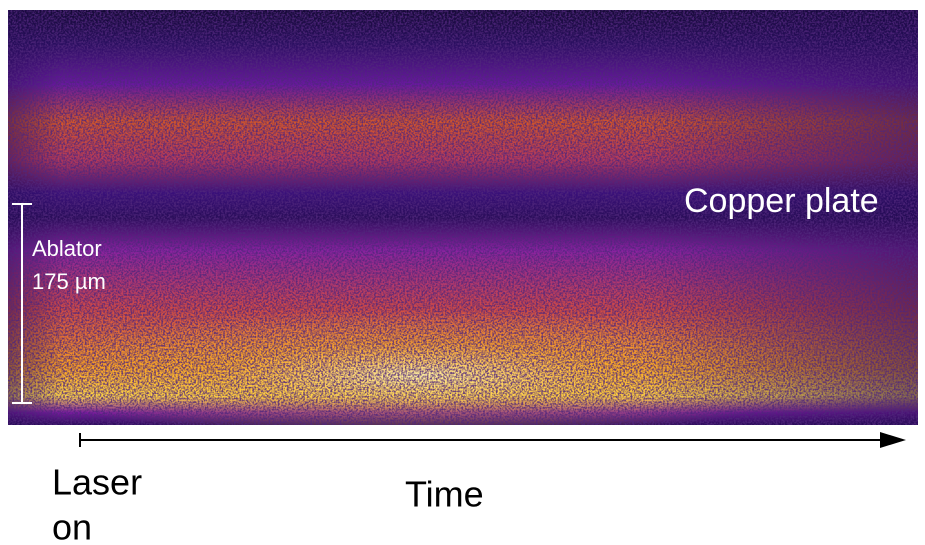  What do you see at coordinates (67, 248) in the screenshot?
I see `ablator-label: Ablator` at bounding box center [67, 248].